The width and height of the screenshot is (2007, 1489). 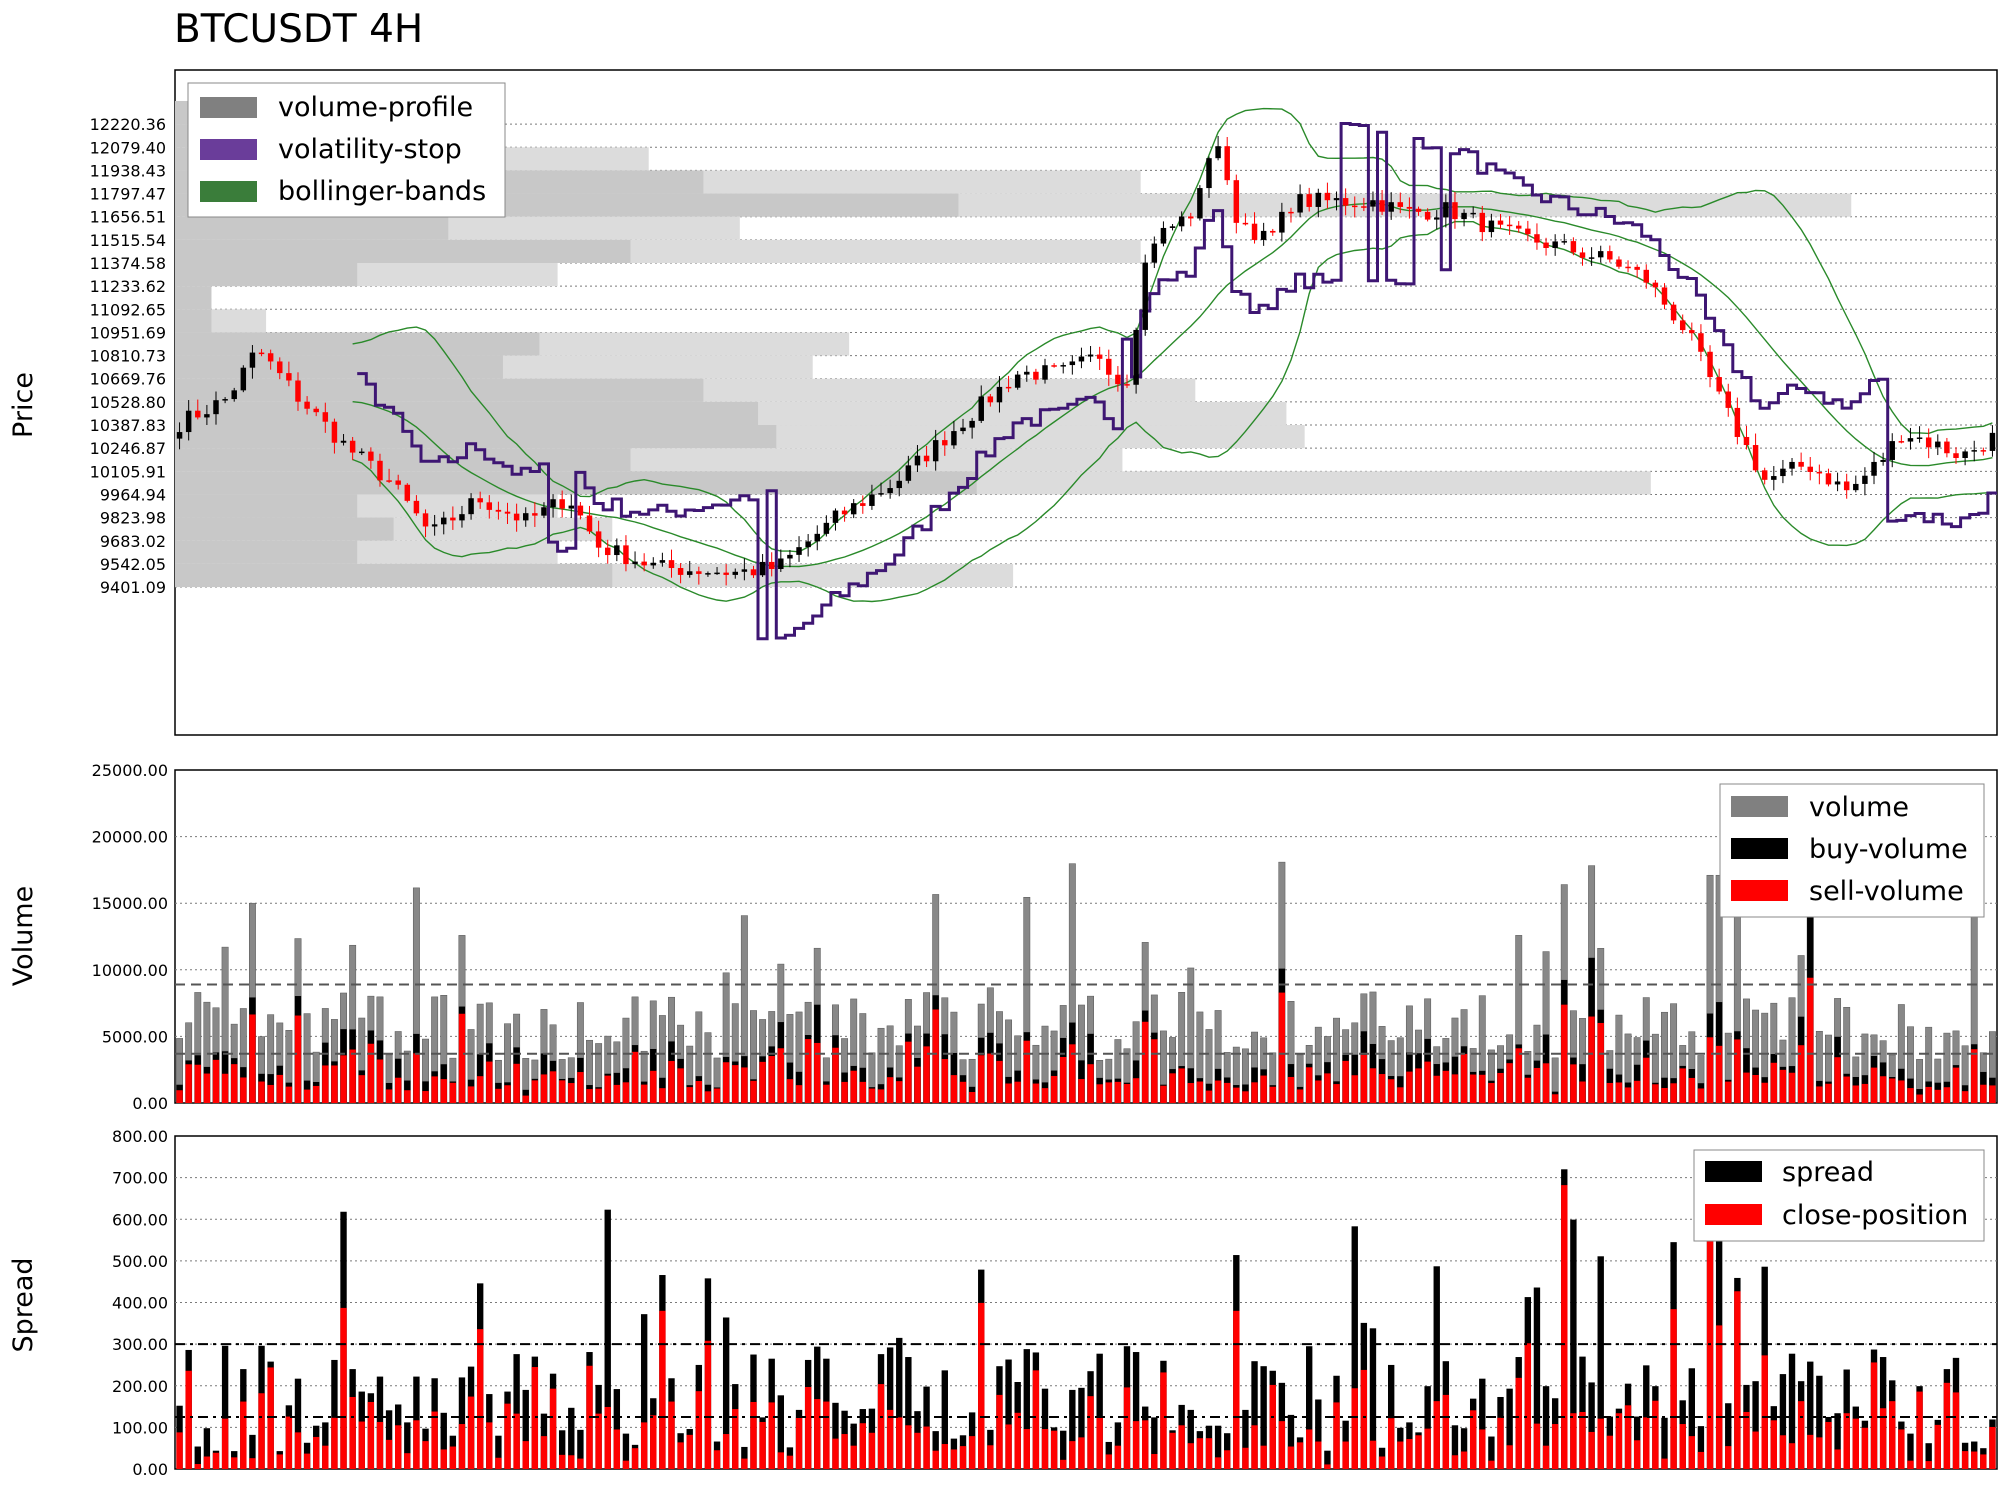 I want to click on volume-tick-label: 10000.00, so click(x=130, y=970).